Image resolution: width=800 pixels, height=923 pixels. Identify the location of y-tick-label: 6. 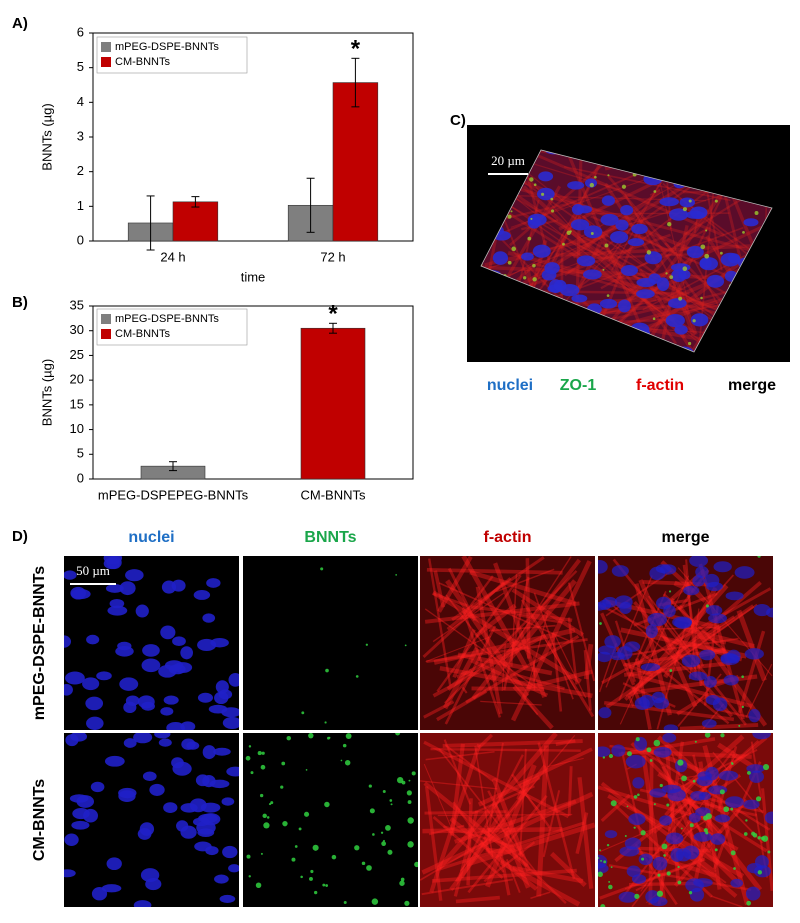
(80, 31).